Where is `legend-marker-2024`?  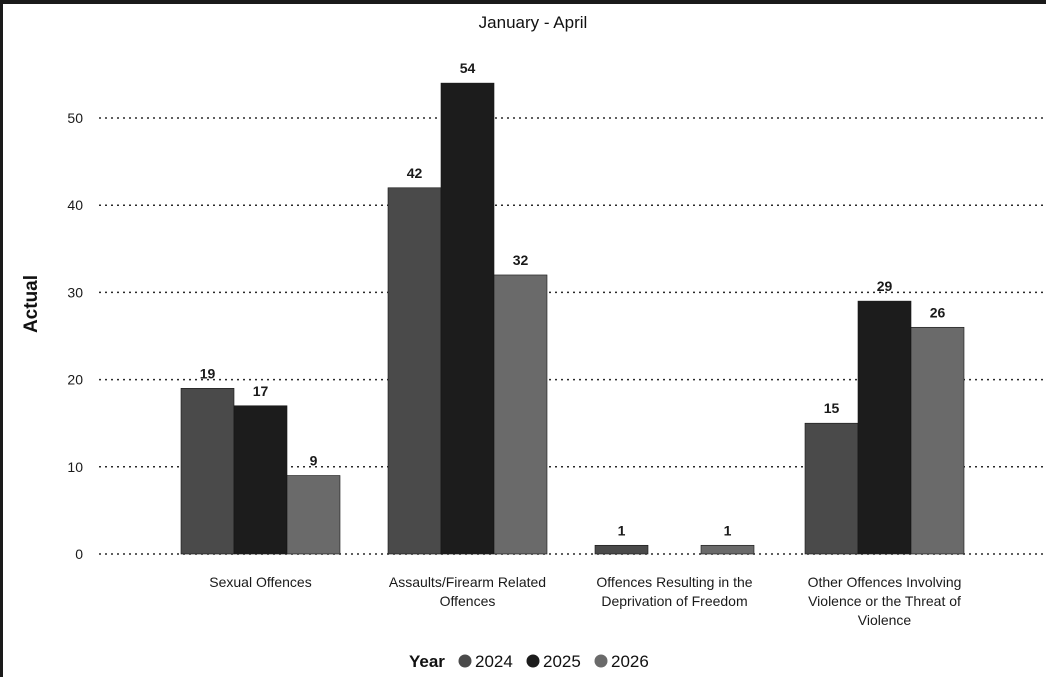
legend-marker-2024 is located at coordinates (465, 661).